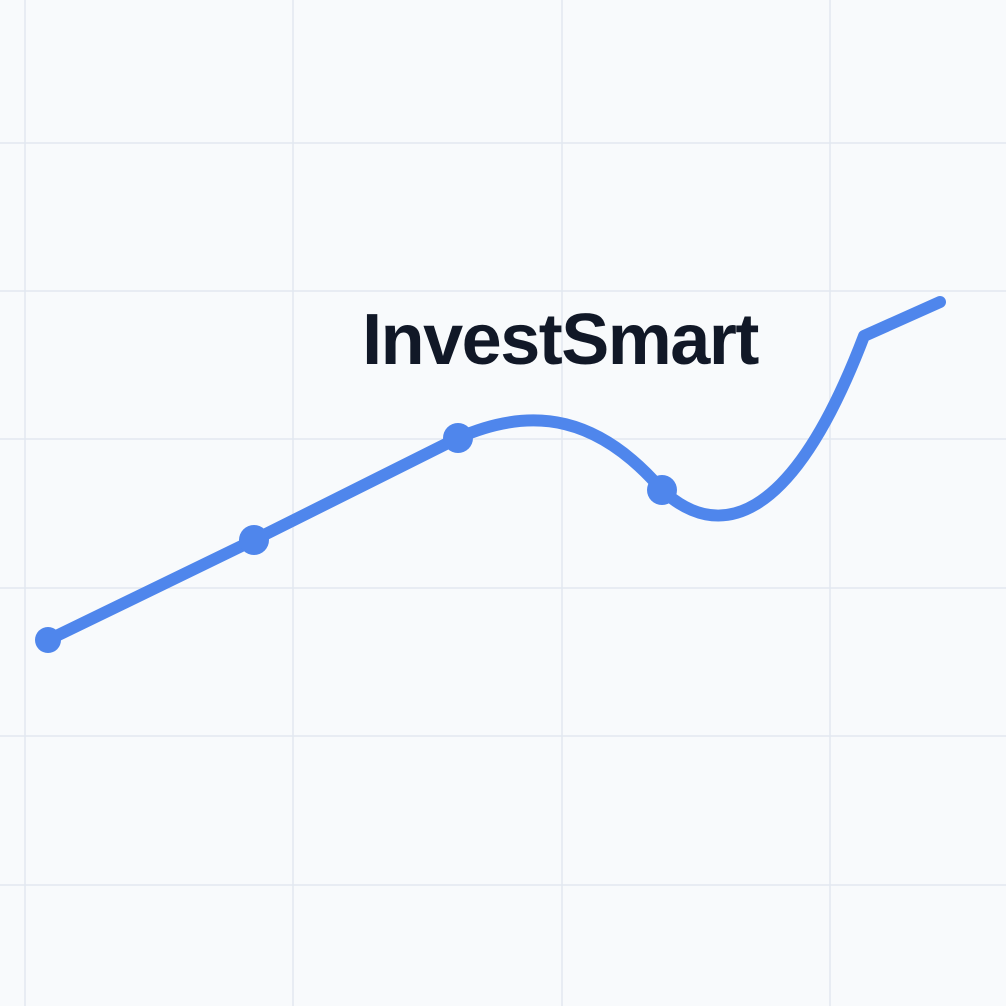  I want to click on brand-name: InvestSmart, so click(560, 340).